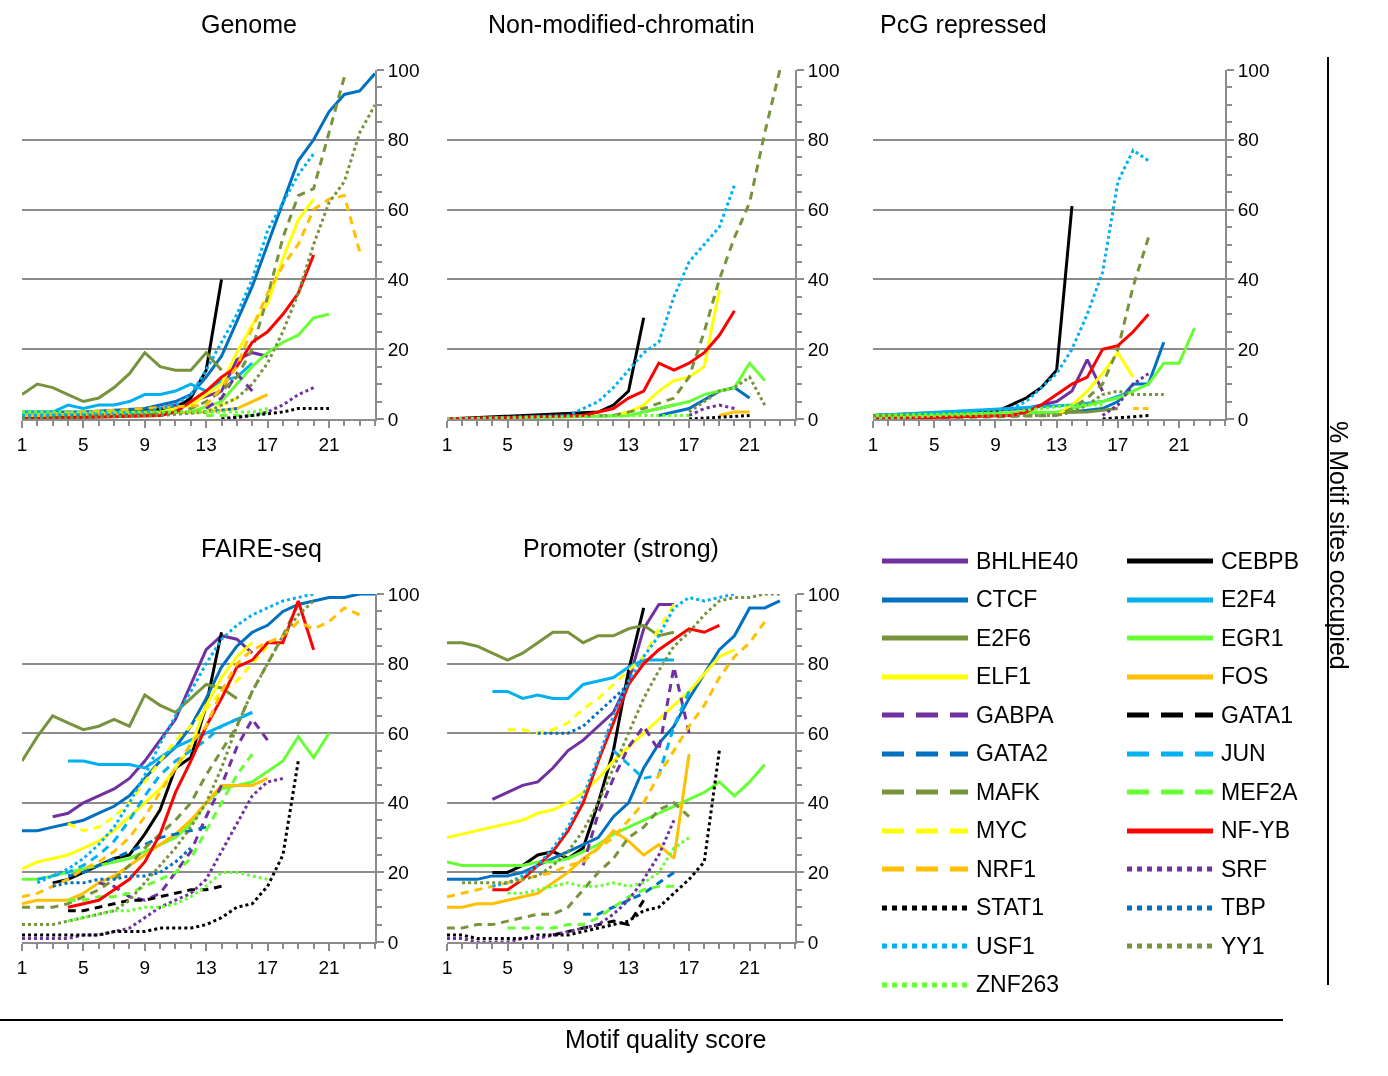  I want to click on legend-label: GABPA, so click(1015, 715).